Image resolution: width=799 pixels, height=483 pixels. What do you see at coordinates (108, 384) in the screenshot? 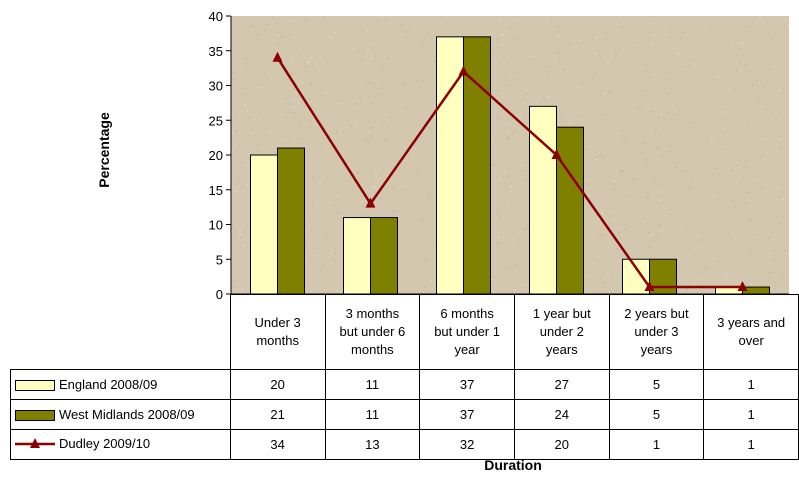
I see `series-name: England 2008/09` at bounding box center [108, 384].